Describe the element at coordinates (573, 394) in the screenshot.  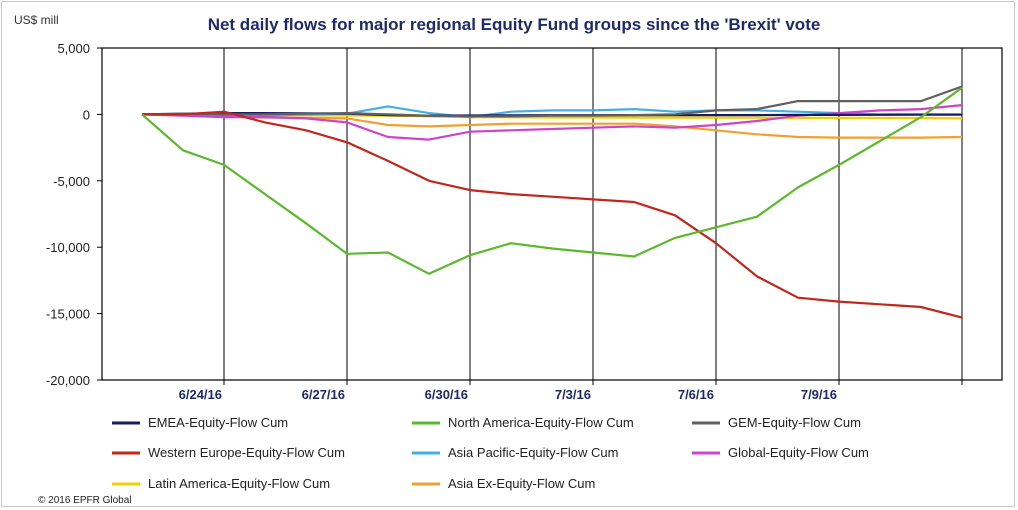
I see `x-tick-label: 7/3/16` at that location.